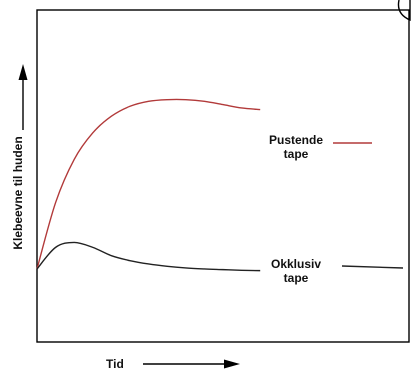 The height and width of the screenshot is (370, 419). Describe the element at coordinates (23, 72) in the screenshot. I see `y-axis-arrowhead` at that location.